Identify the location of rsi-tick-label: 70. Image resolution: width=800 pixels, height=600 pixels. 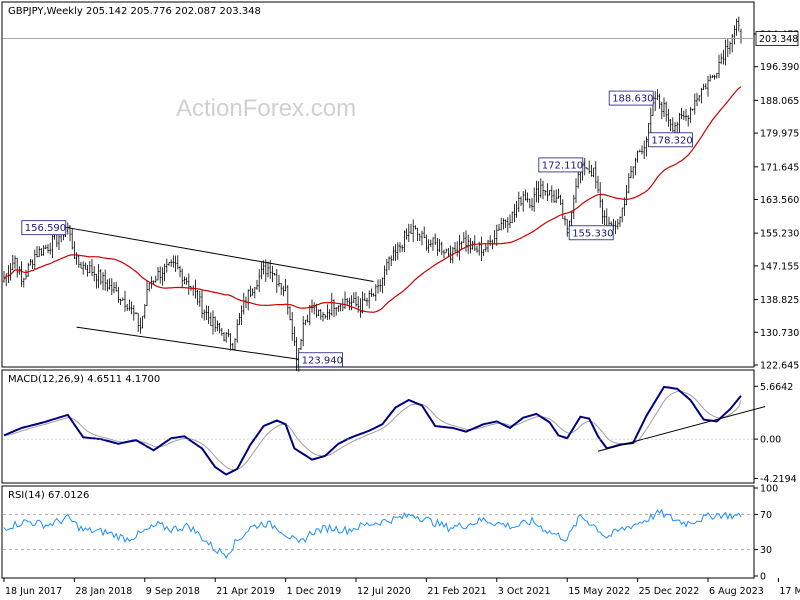
(766, 515).